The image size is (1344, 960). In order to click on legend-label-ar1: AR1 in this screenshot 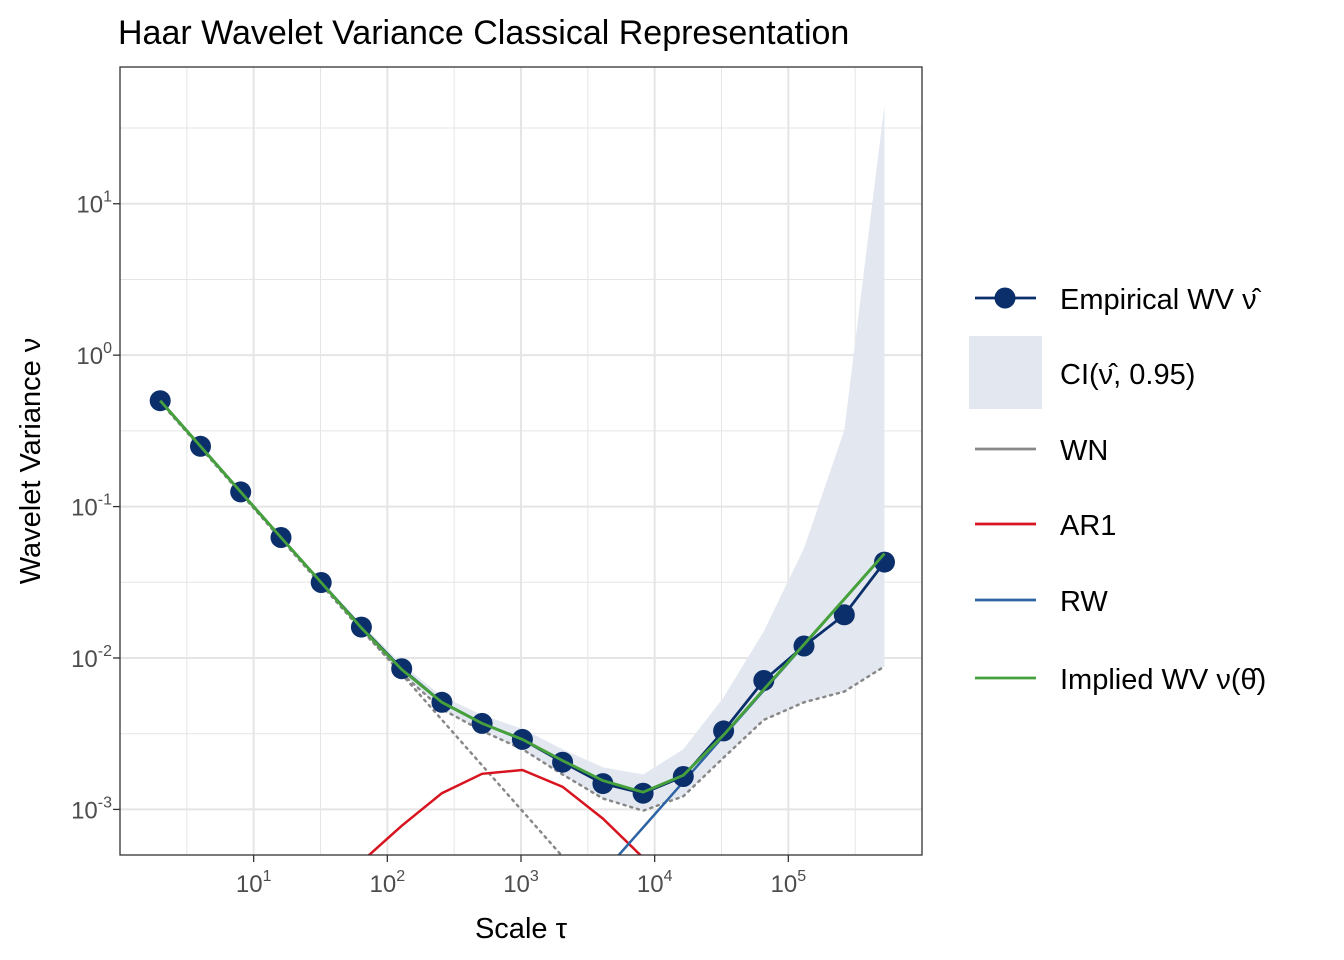, I will do `click(1088, 526)`.